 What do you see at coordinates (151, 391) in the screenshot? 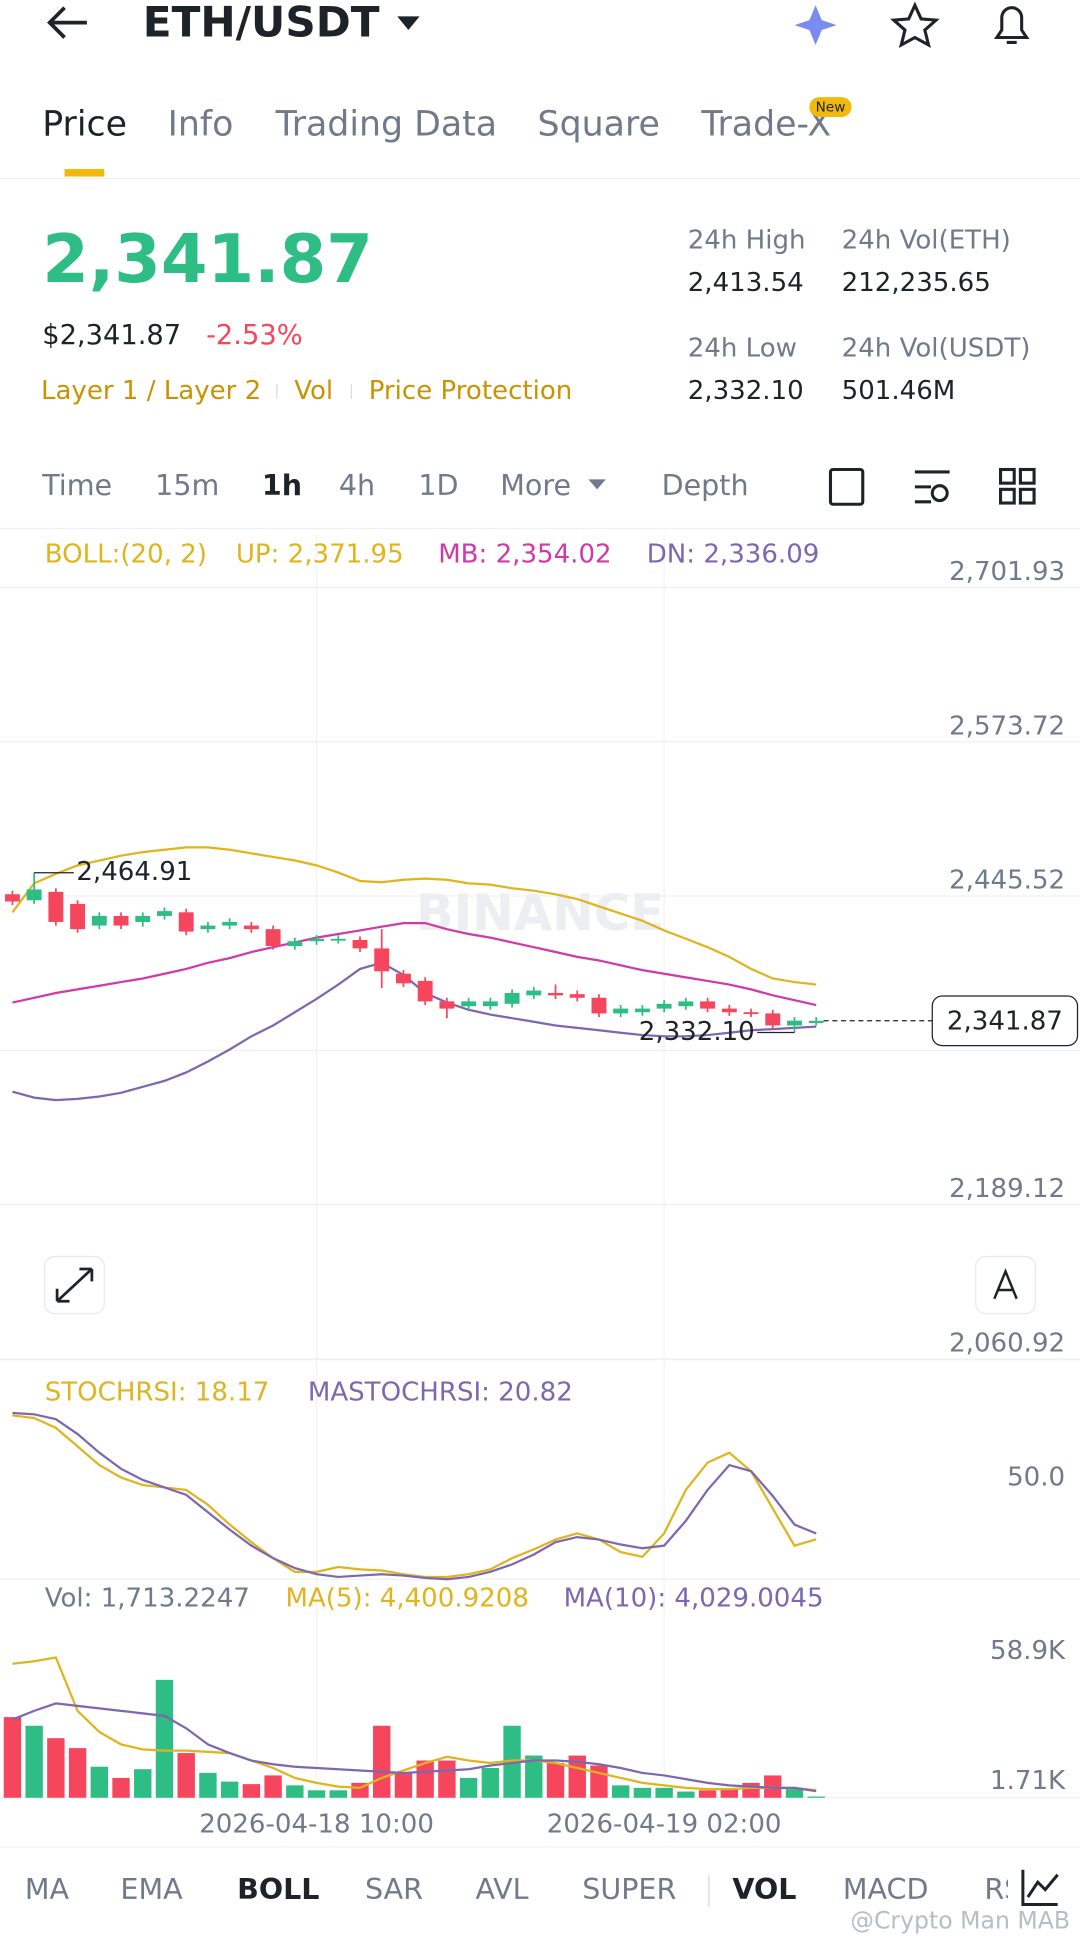
I see `tag: Layer 1 / Layer 2` at bounding box center [151, 391].